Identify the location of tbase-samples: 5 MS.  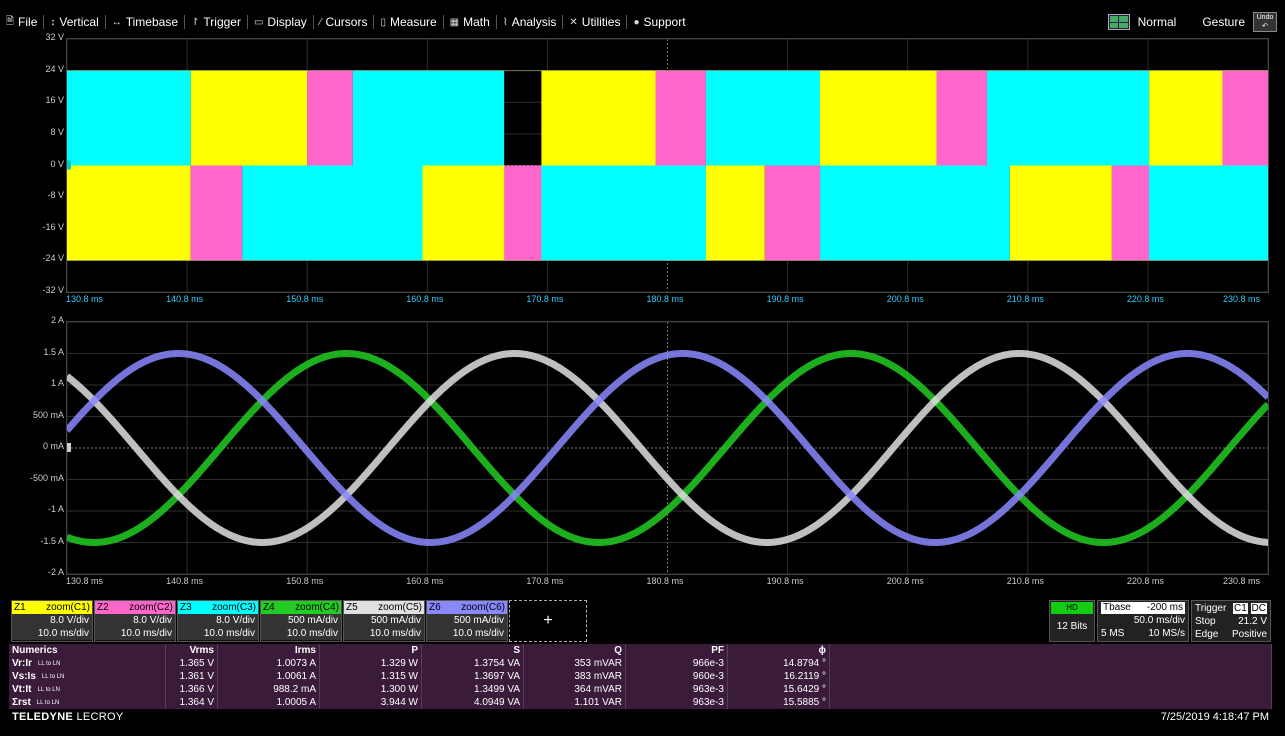
(1113, 633).